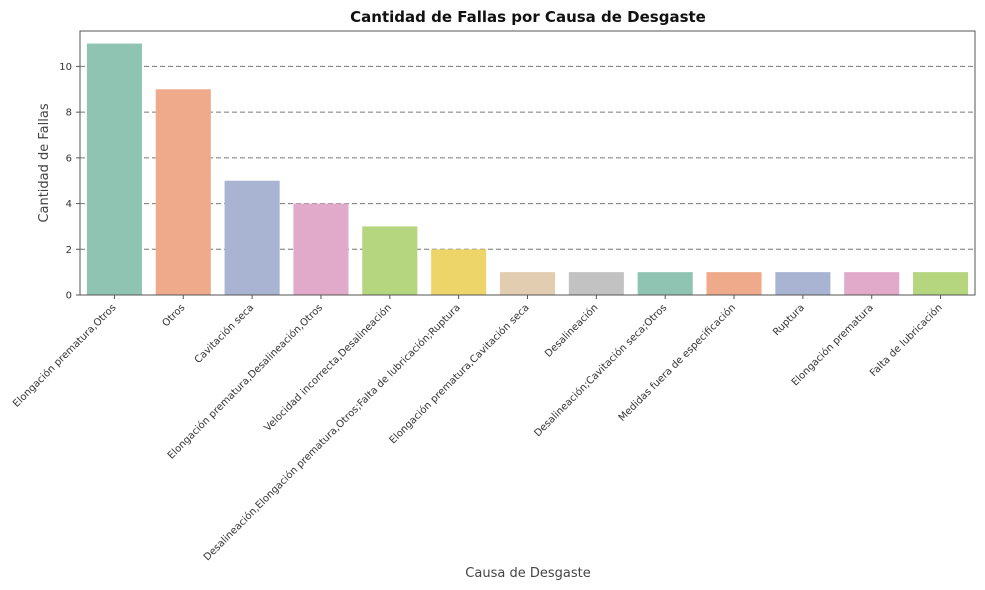  What do you see at coordinates (69, 296) in the screenshot?
I see `y-tick-label: 0` at bounding box center [69, 296].